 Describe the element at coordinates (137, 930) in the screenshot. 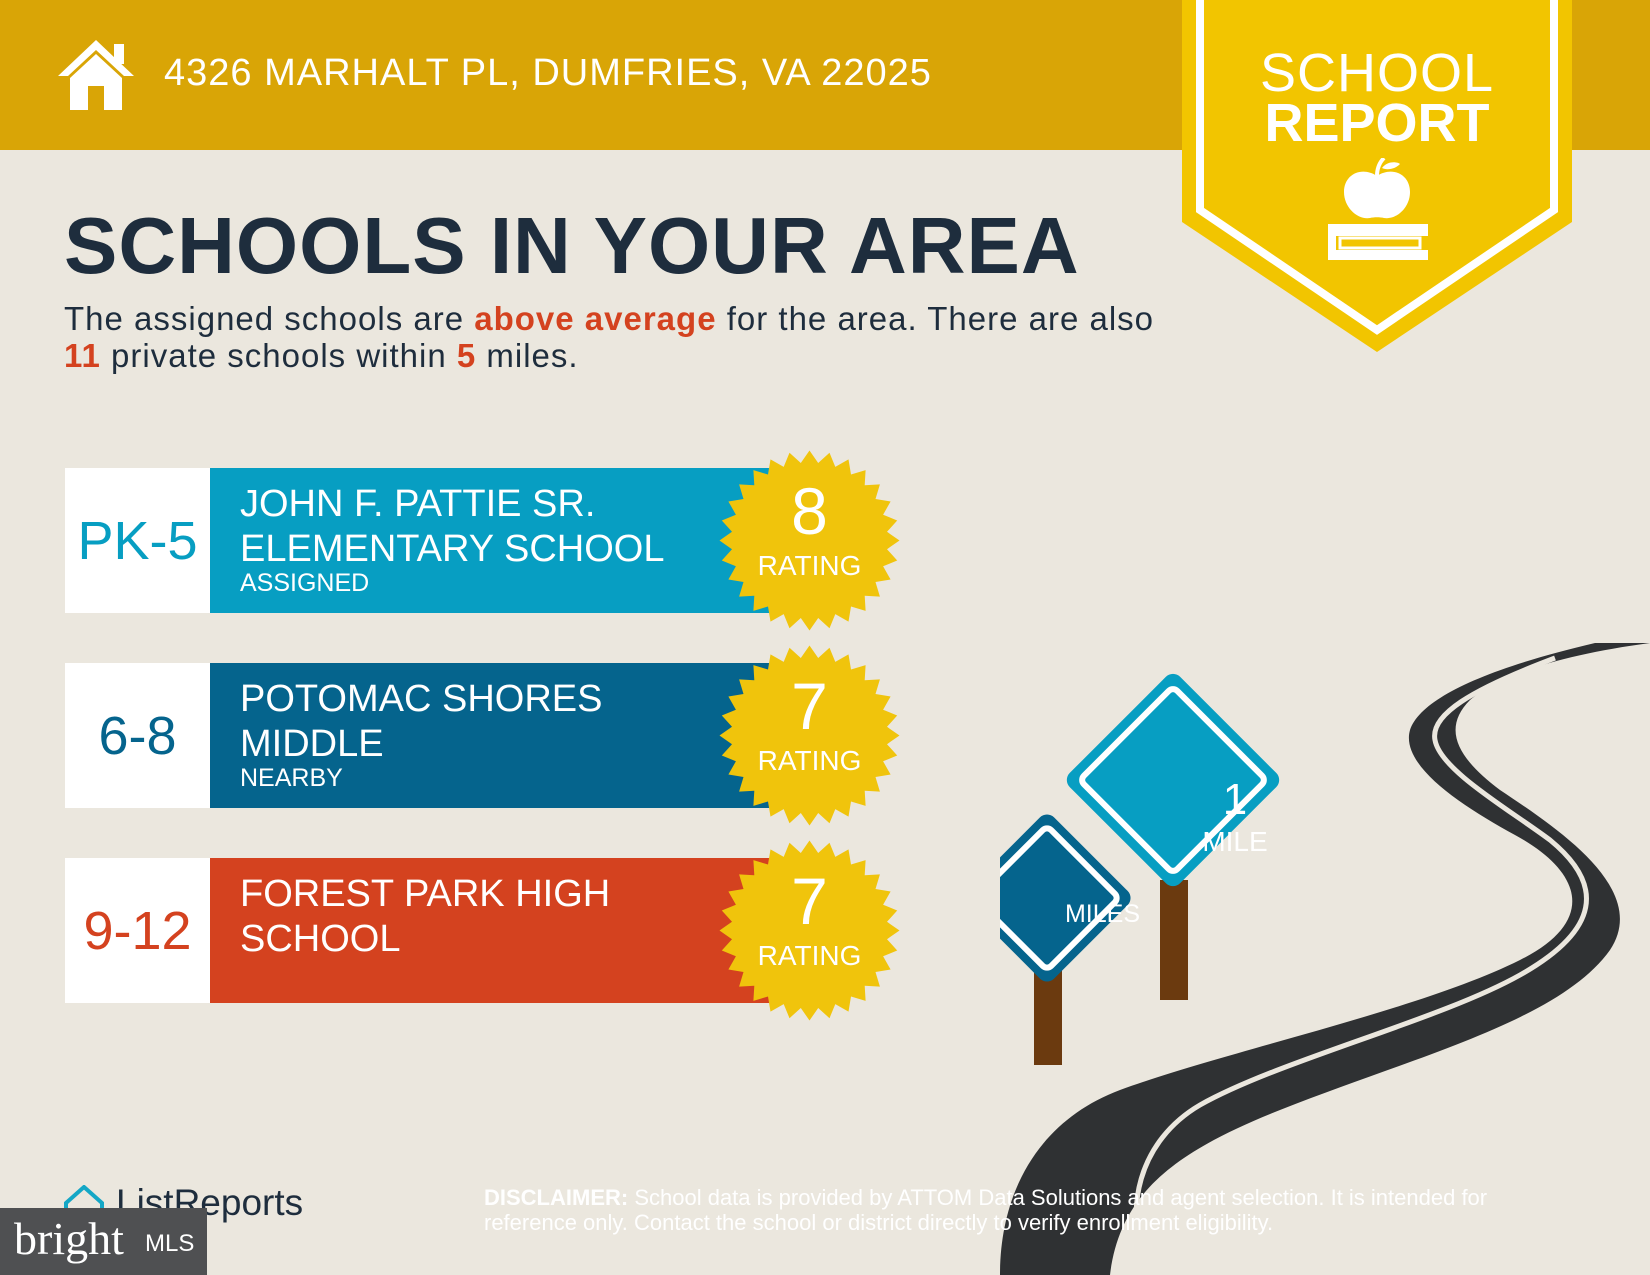

I see `grade-range: 9-12` at that location.